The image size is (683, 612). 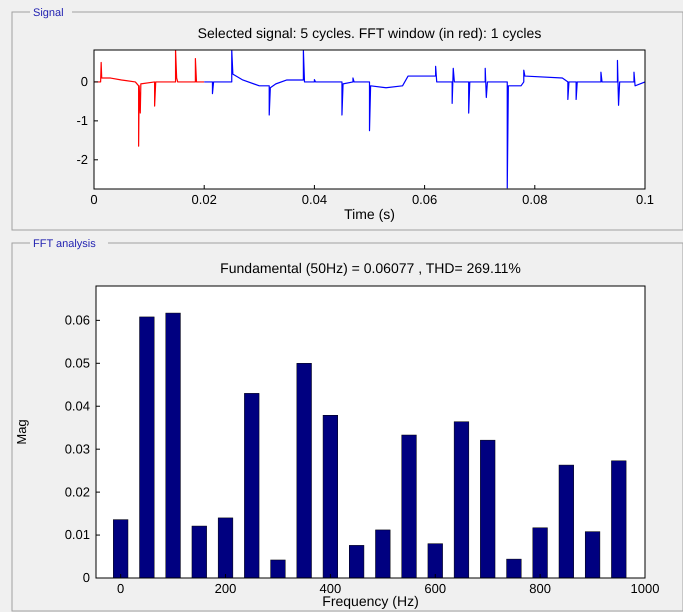 What do you see at coordinates (77, 448) in the screenshot?
I see `y-tick-label: 0.03` at bounding box center [77, 448].